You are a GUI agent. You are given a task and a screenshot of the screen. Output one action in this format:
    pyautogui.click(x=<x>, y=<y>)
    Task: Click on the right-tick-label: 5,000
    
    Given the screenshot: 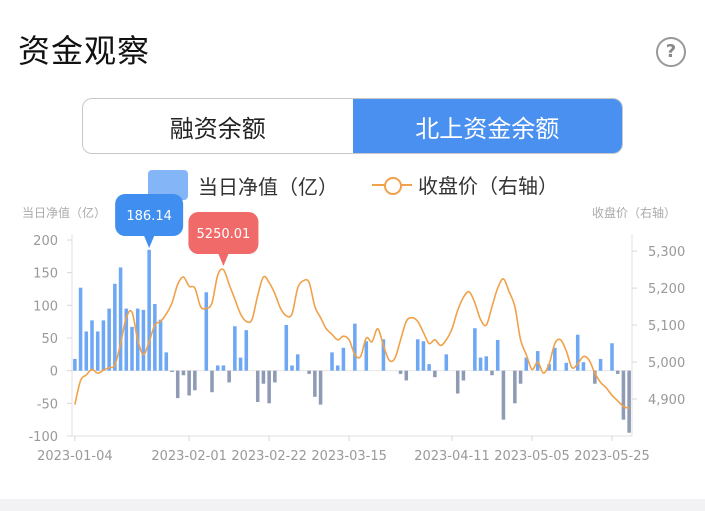 What is the action you would take?
    pyautogui.click(x=666, y=363)
    